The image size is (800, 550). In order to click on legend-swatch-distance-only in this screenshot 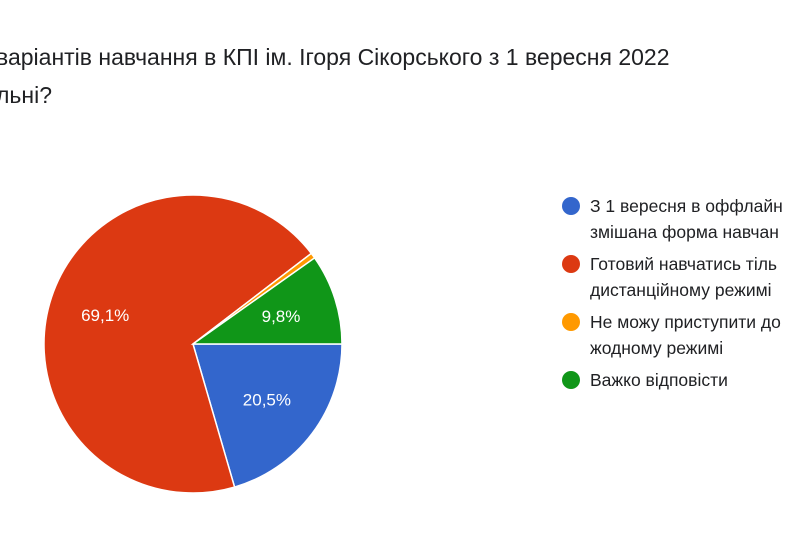, I will do `click(571, 264)`.